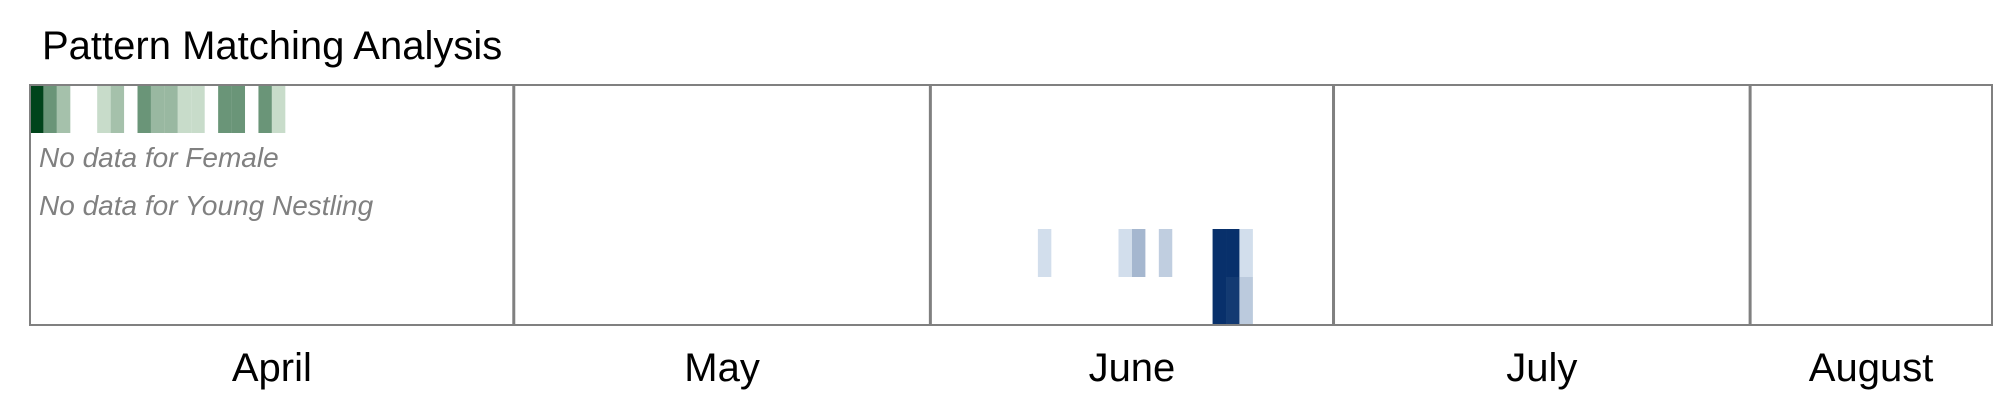  I want to click on month-label: May, so click(722, 368).